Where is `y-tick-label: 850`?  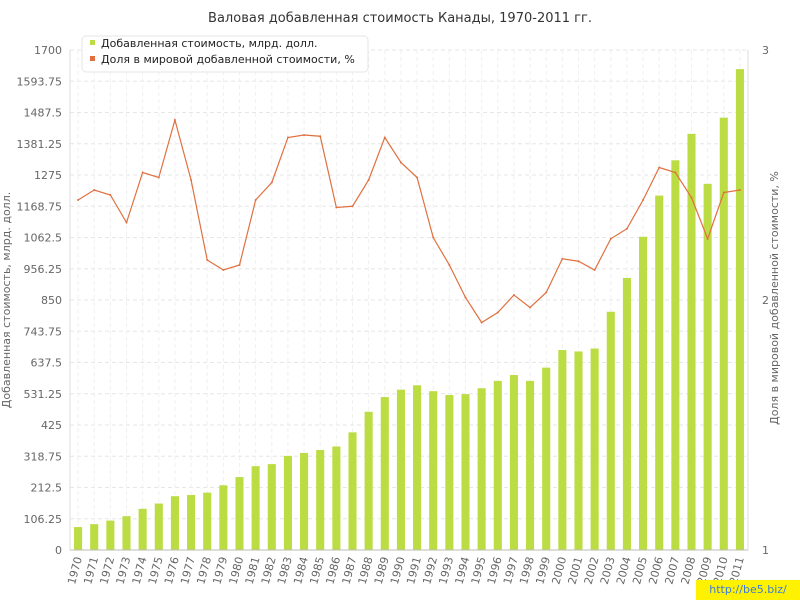
y-tick-label: 850 is located at coordinates (51, 300).